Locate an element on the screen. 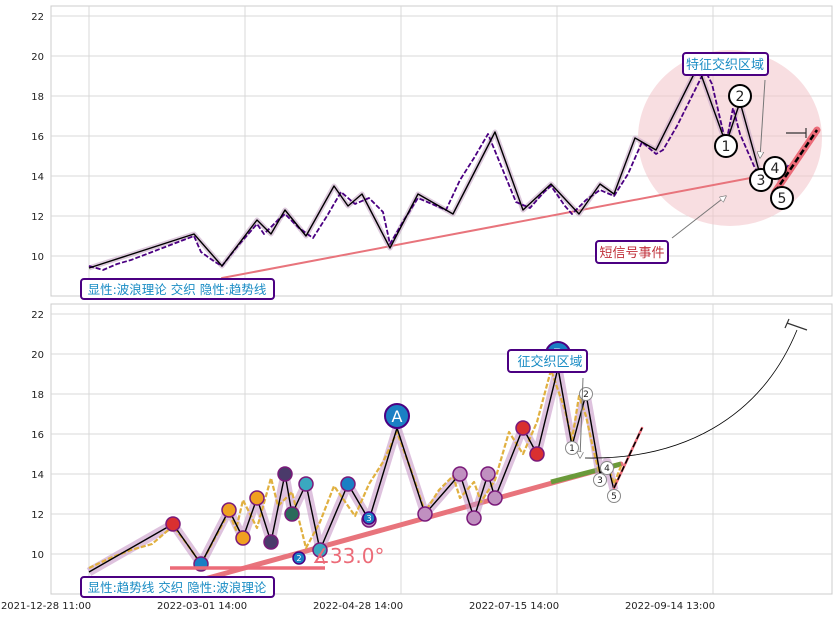 The image size is (839, 617). major-wave-label: A is located at coordinates (397, 416).